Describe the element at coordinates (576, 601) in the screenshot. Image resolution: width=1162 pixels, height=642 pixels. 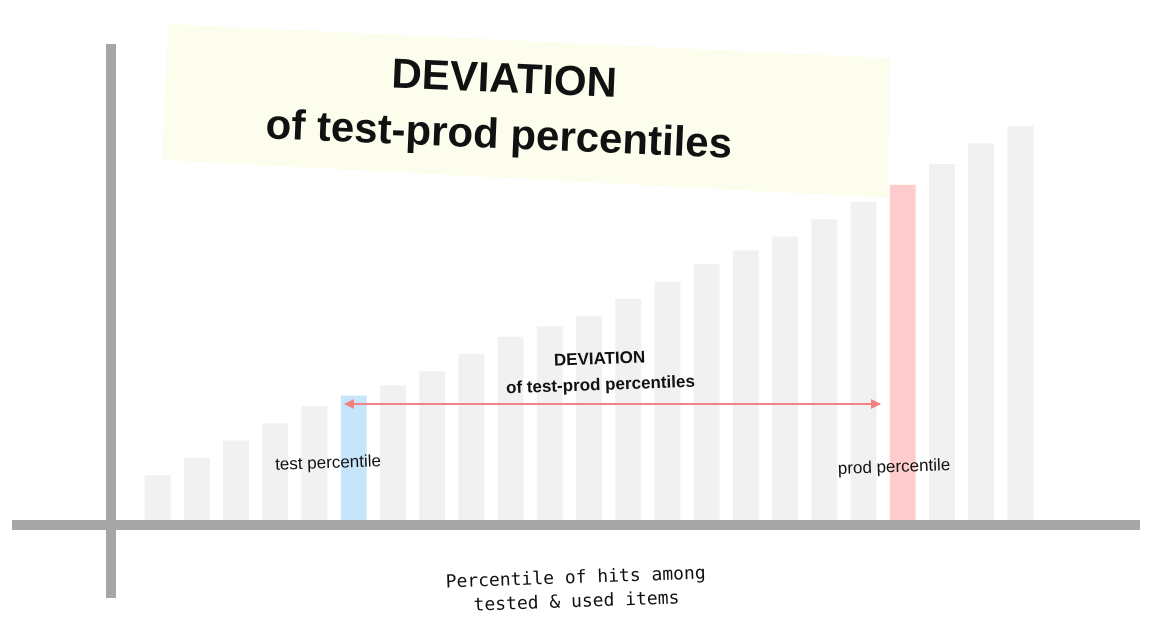
I see `x-axis-label-line-2: tested & used items` at that location.